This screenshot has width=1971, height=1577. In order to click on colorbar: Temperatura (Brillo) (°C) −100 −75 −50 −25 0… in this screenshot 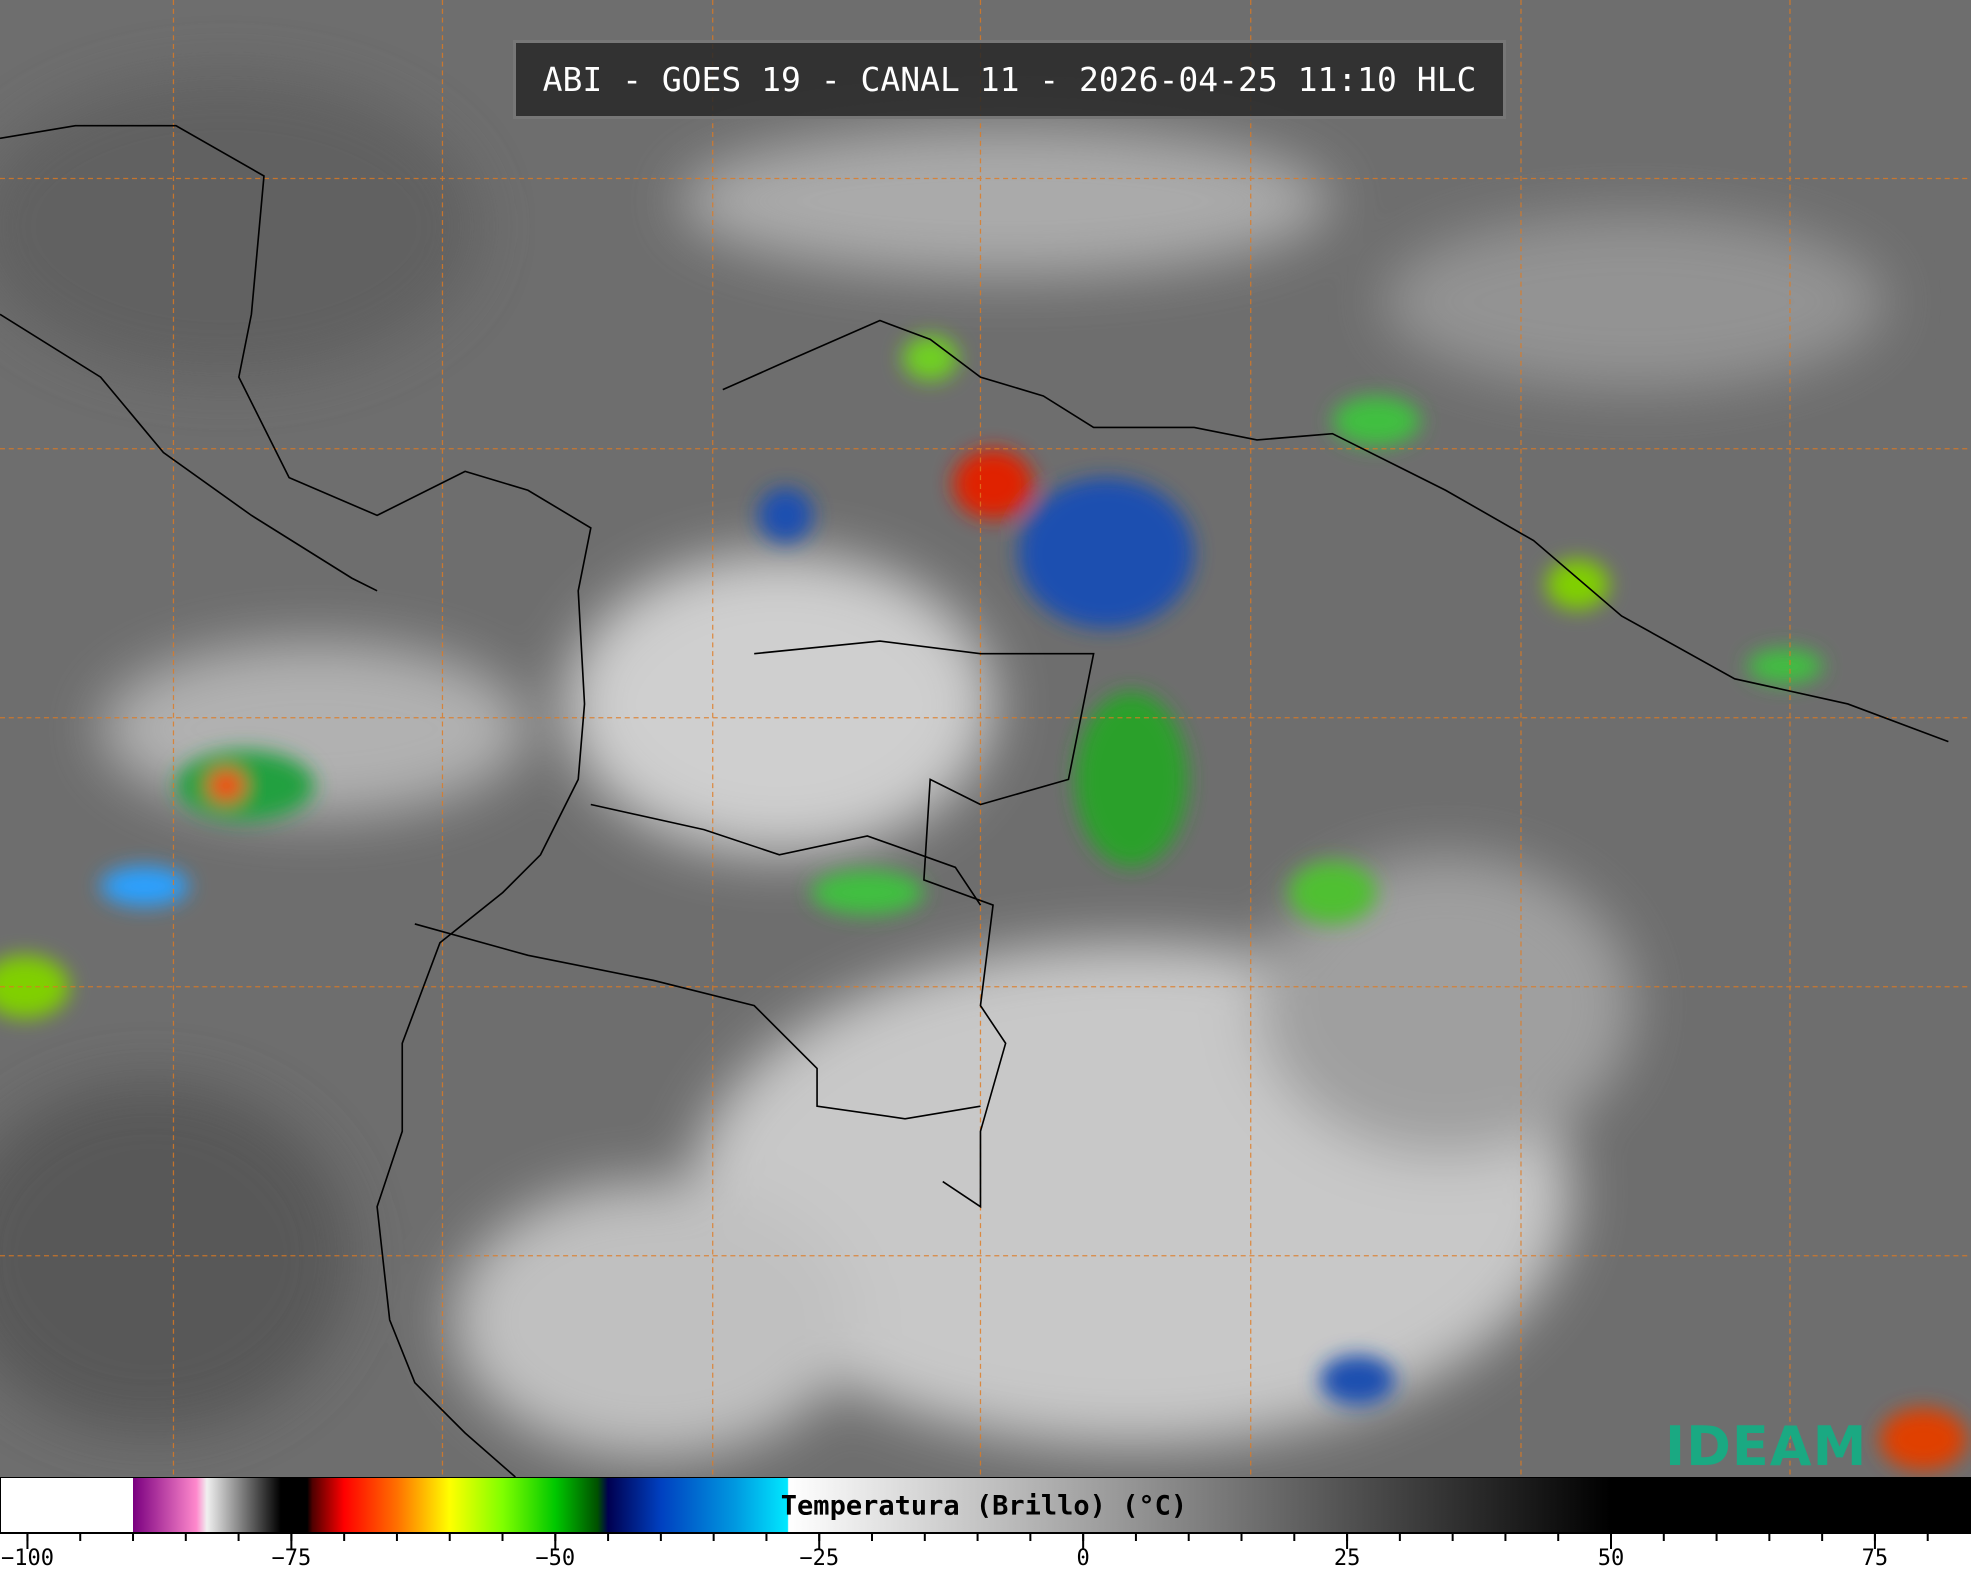, I will do `click(985, 1524)`.